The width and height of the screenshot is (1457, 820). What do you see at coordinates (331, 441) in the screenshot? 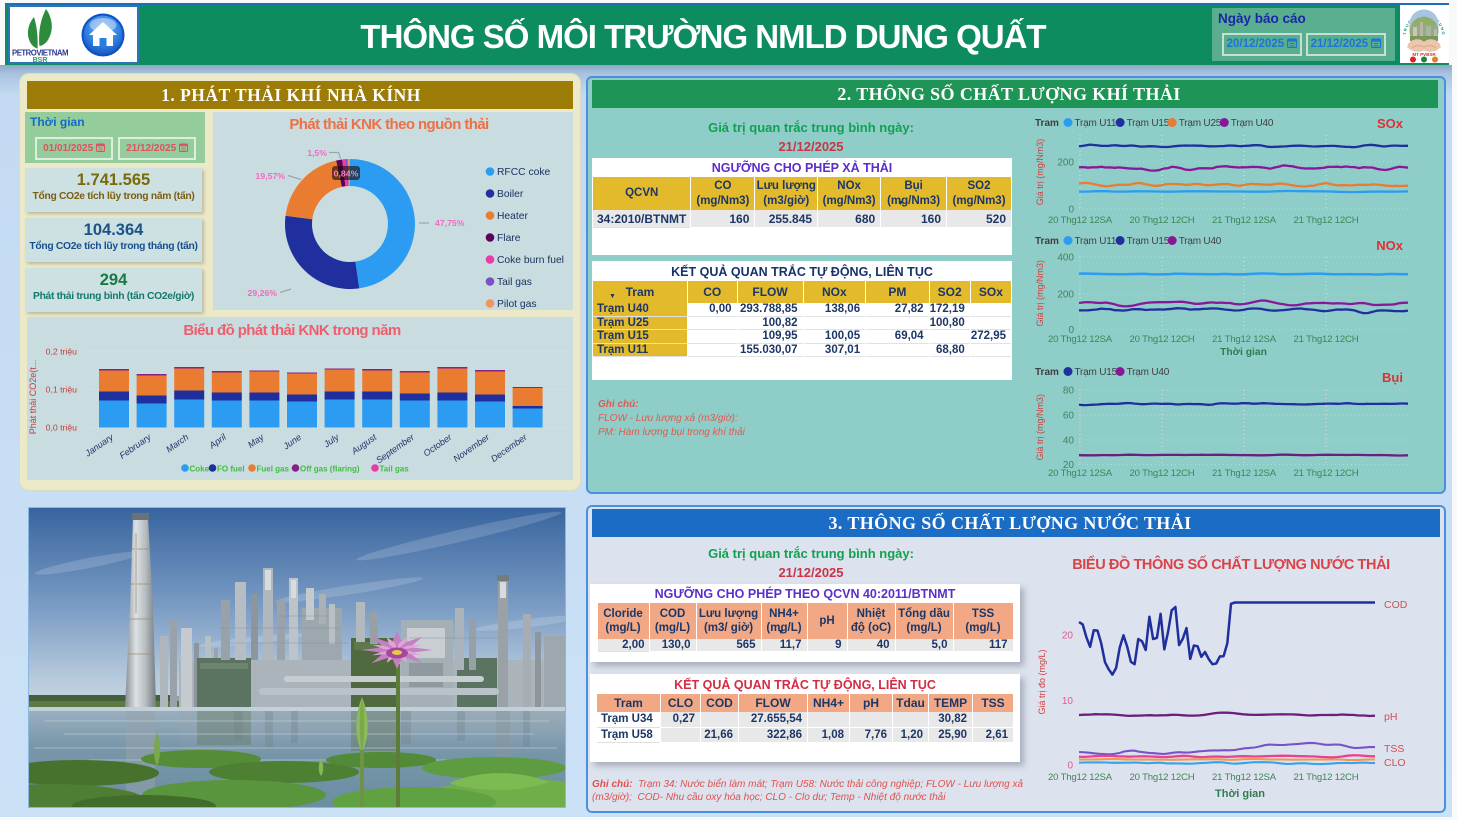
I see `svg-text: July` at bounding box center [331, 441].